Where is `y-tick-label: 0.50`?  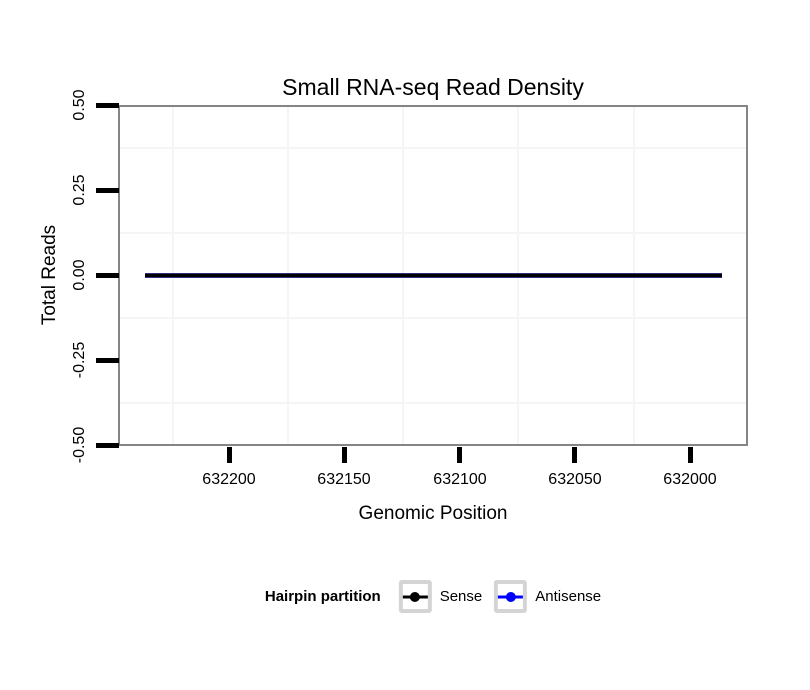
y-tick-label: 0.50 is located at coordinates (79, 105).